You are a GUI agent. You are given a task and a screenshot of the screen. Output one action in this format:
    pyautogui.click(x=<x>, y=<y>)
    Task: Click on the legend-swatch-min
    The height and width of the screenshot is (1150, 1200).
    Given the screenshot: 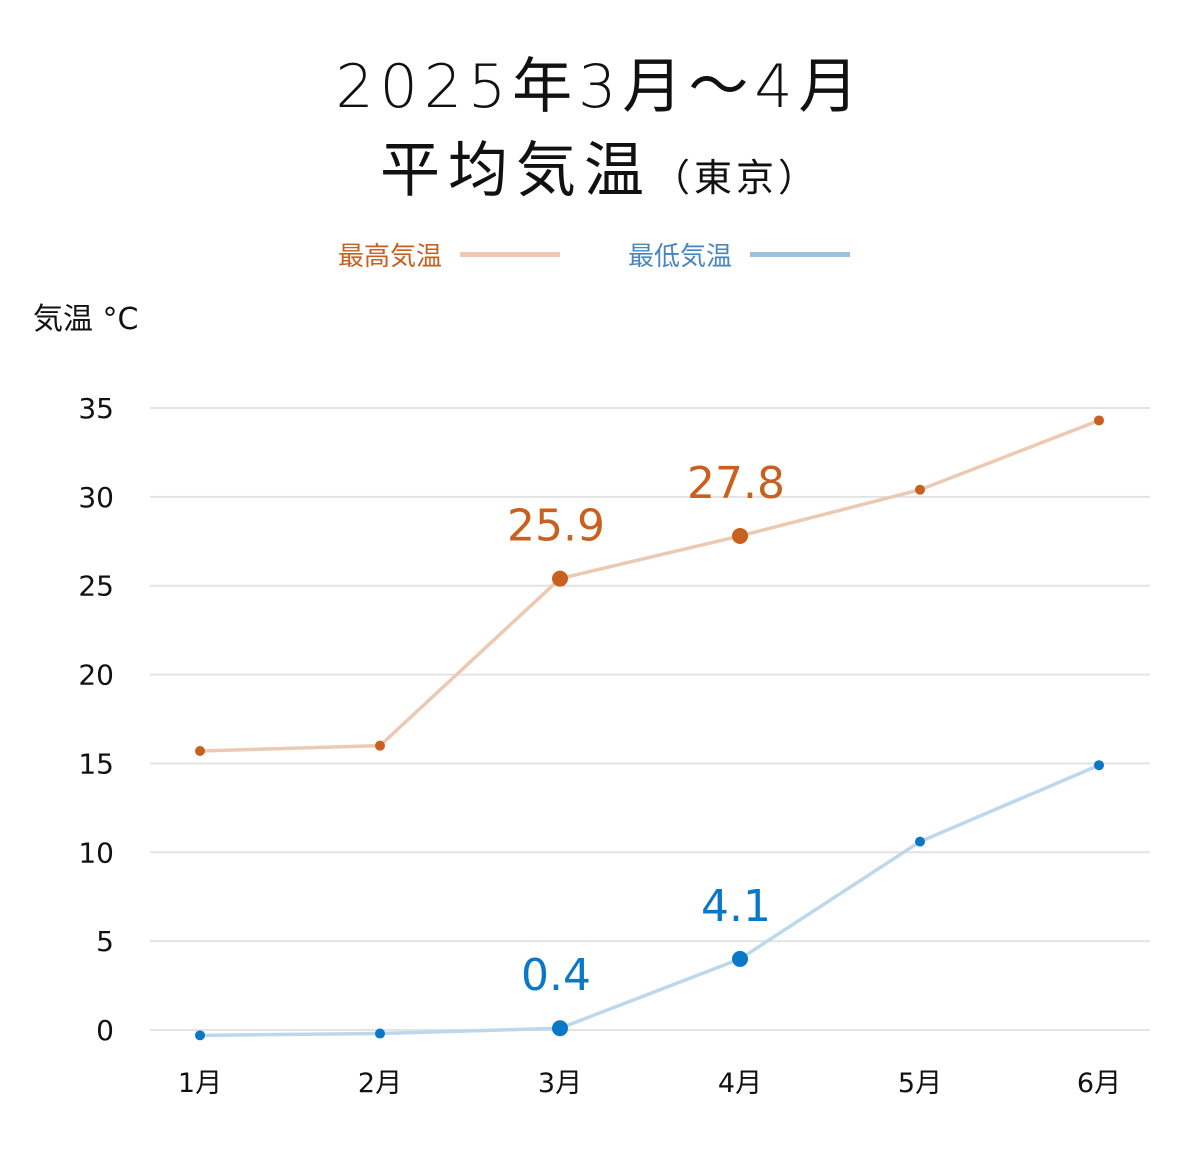 What is the action you would take?
    pyautogui.click(x=800, y=254)
    